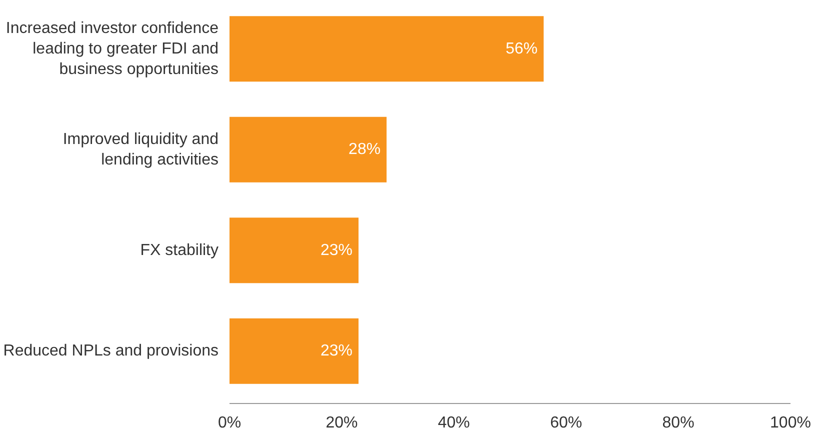 Image resolution: width=830 pixels, height=434 pixels. What do you see at coordinates (342, 423) in the screenshot?
I see `x-tick-label: 20%` at bounding box center [342, 423].